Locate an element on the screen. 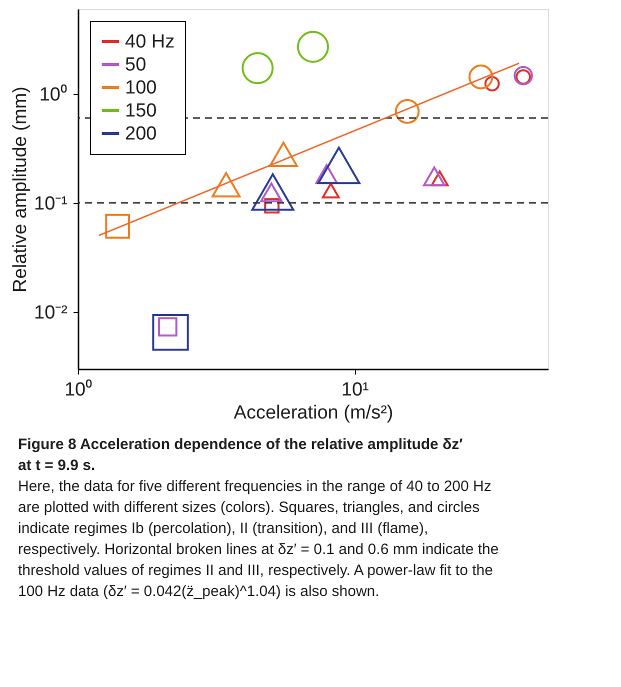  legend-label: 150 is located at coordinates (141, 111).